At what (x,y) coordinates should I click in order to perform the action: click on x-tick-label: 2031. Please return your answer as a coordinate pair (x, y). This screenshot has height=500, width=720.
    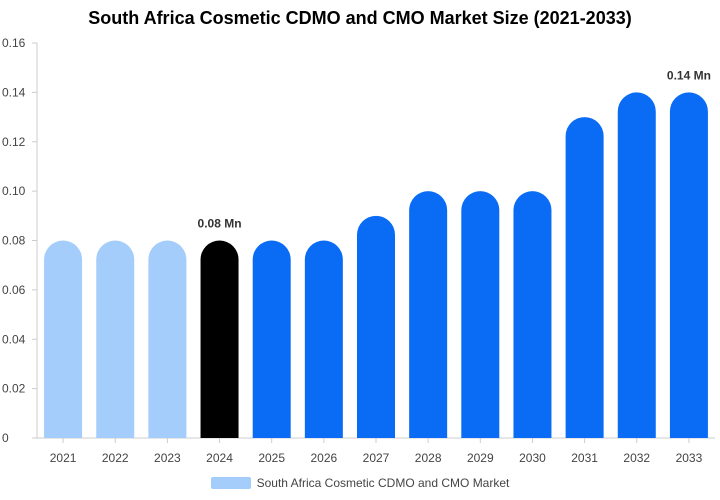
    Looking at the image, I should click on (584, 458).